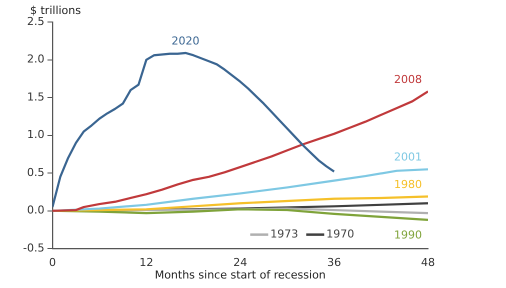  I want to click on y-tick-label: 2.5, so click(35, 21).